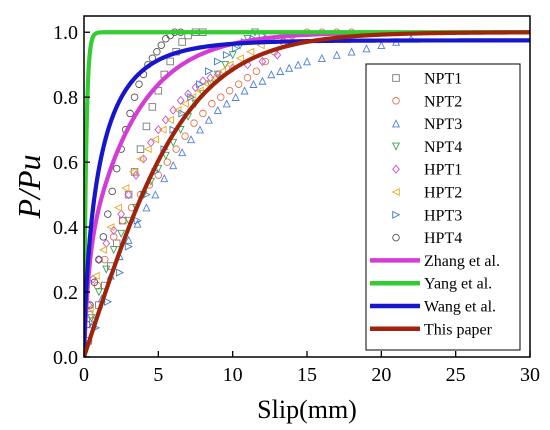  What do you see at coordinates (443, 238) in the screenshot?
I see `legend-label: HPT4` at bounding box center [443, 238].